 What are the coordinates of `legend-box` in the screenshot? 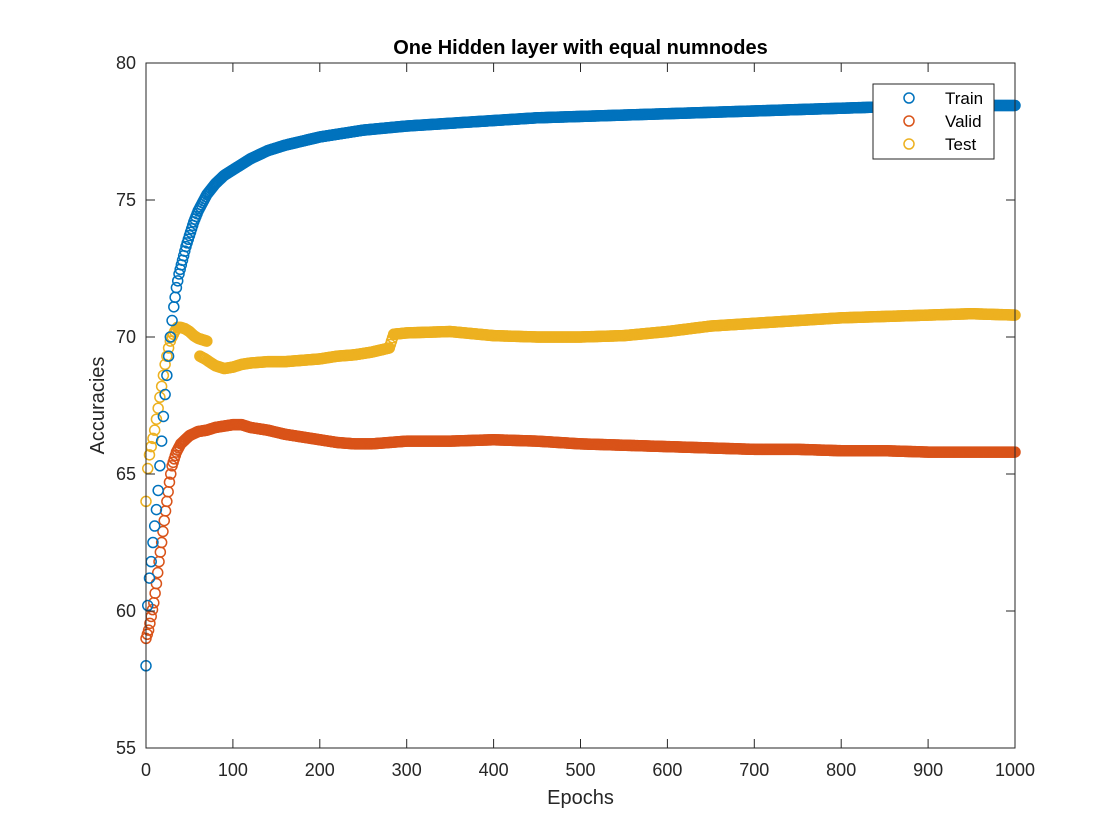 It's located at (933, 121).